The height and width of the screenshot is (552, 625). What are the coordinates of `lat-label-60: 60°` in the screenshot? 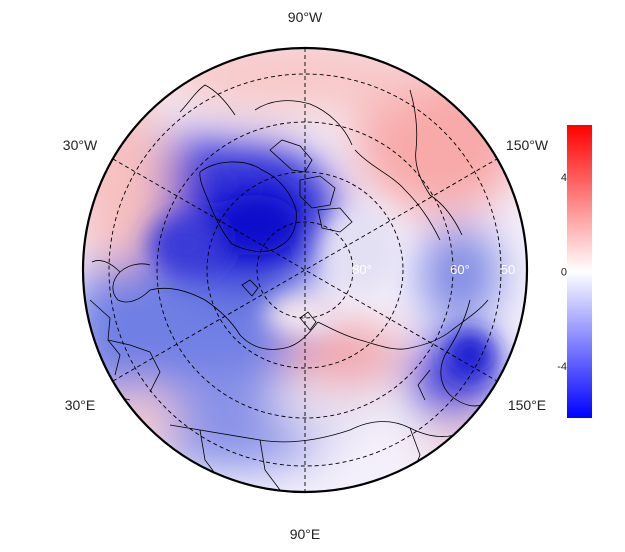 It's located at (460, 269).